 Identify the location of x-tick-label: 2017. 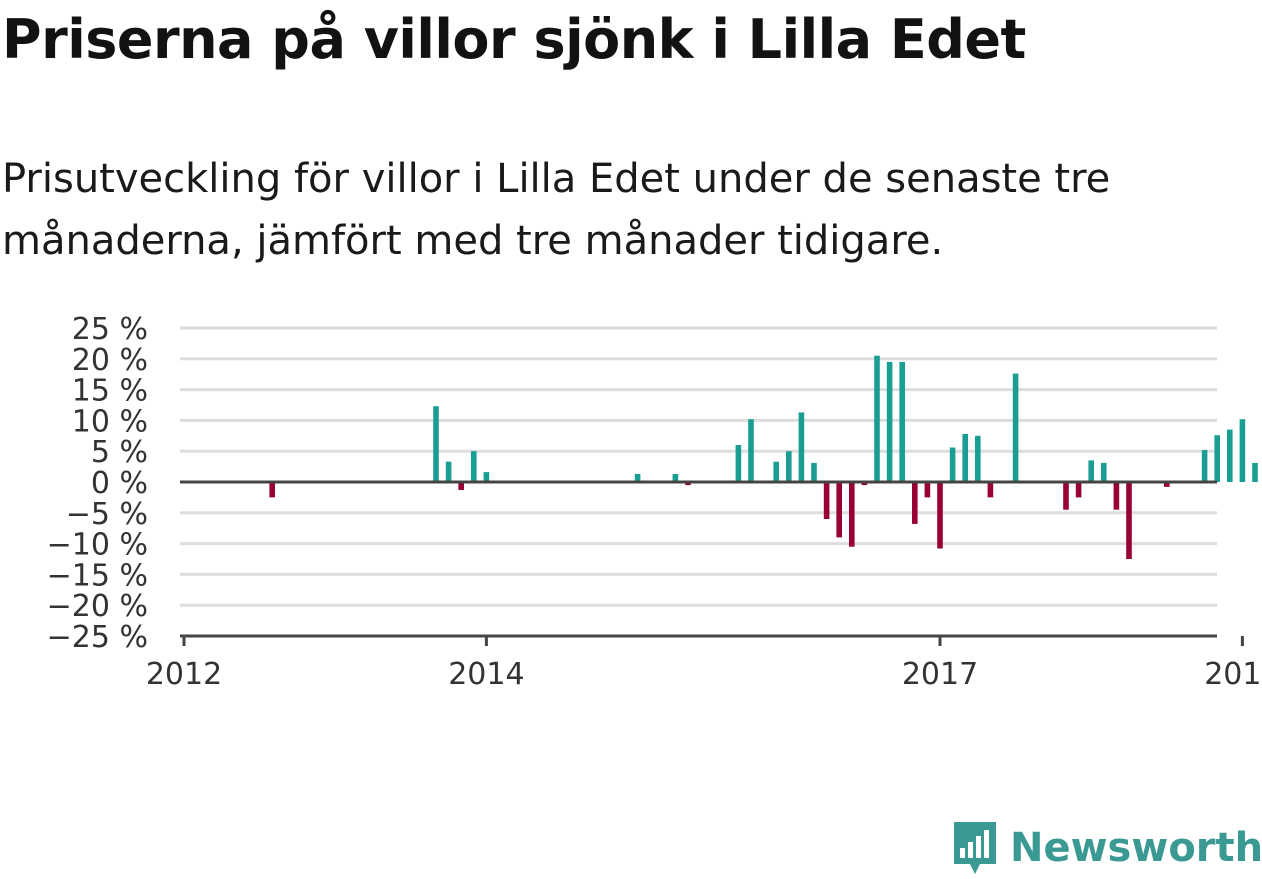
(940, 674).